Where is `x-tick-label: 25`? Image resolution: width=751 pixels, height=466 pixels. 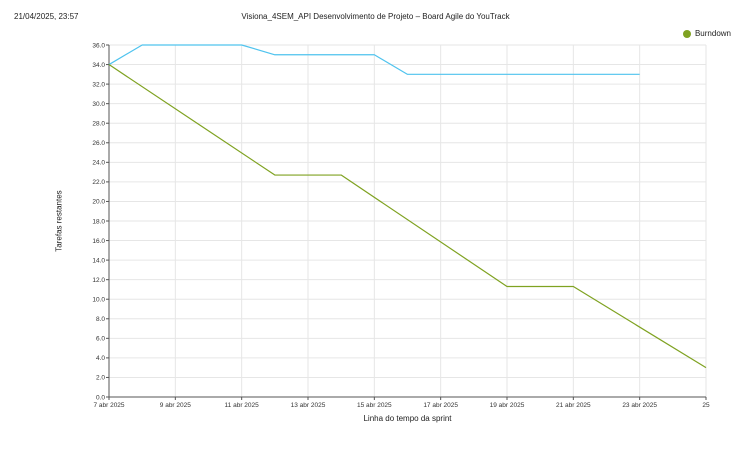 x-tick-label: 25 is located at coordinates (706, 405).